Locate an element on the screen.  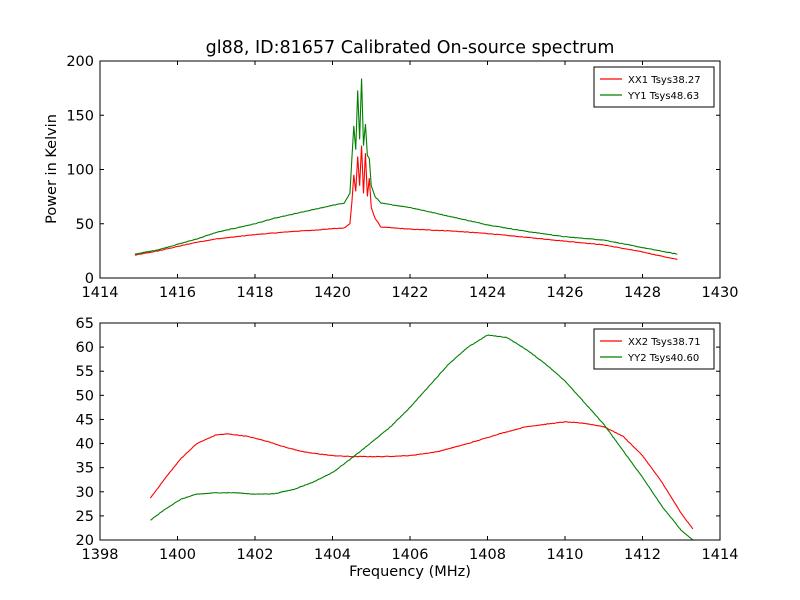
x-tick-label: 1412 is located at coordinates (642, 555).